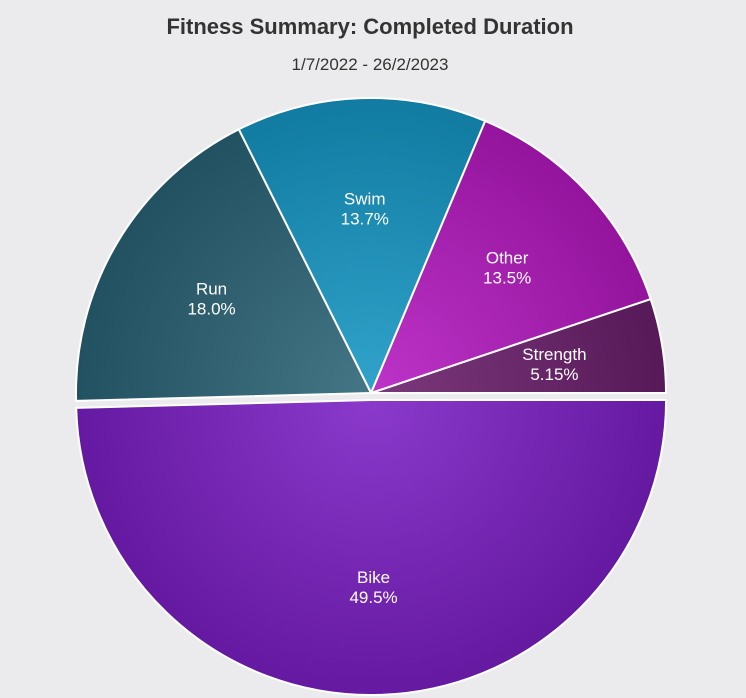  Describe the element at coordinates (554, 374) in the screenshot. I see `slice-percent-strength: 5.15%` at that location.